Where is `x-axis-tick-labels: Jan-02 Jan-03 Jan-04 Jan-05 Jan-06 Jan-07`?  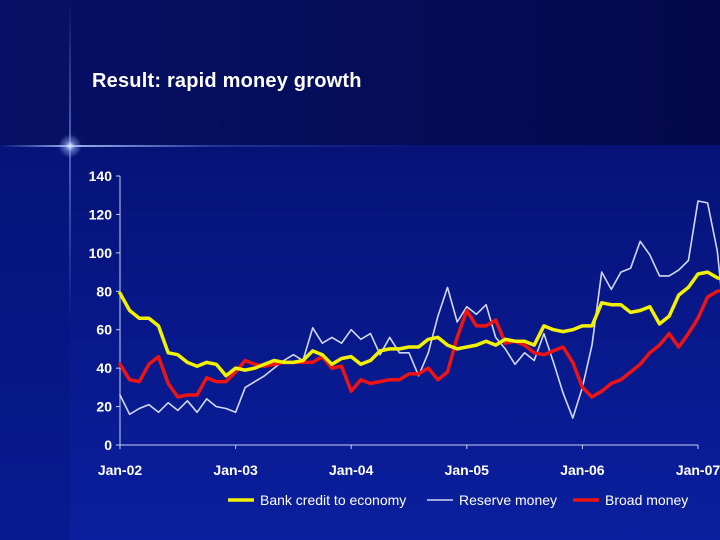 x-axis-tick-labels: Jan-02 Jan-03 Jan-04 Jan-05 Jan-06 Jan-07 is located at coordinates (409, 470).